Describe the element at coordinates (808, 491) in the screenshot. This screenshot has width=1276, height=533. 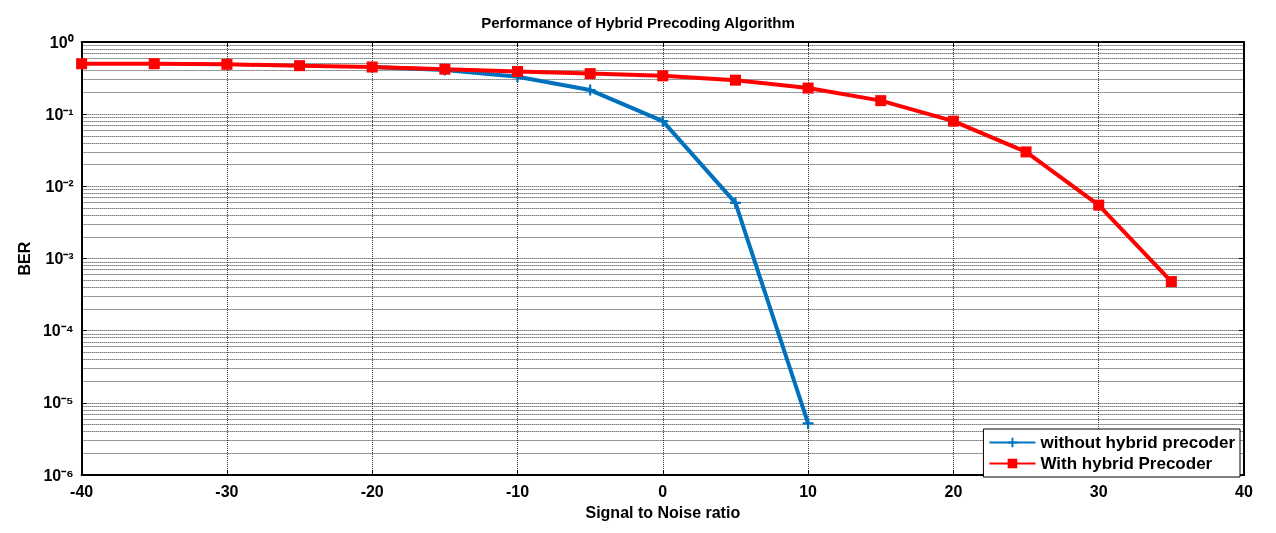
I see `x-tick-label: 10` at that location.